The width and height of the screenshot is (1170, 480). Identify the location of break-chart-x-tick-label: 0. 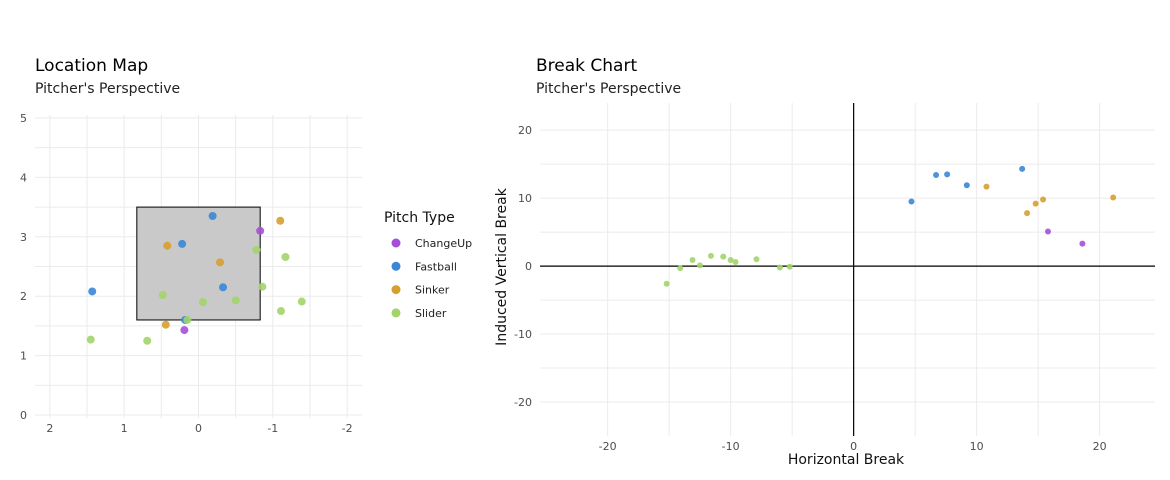
(853, 446).